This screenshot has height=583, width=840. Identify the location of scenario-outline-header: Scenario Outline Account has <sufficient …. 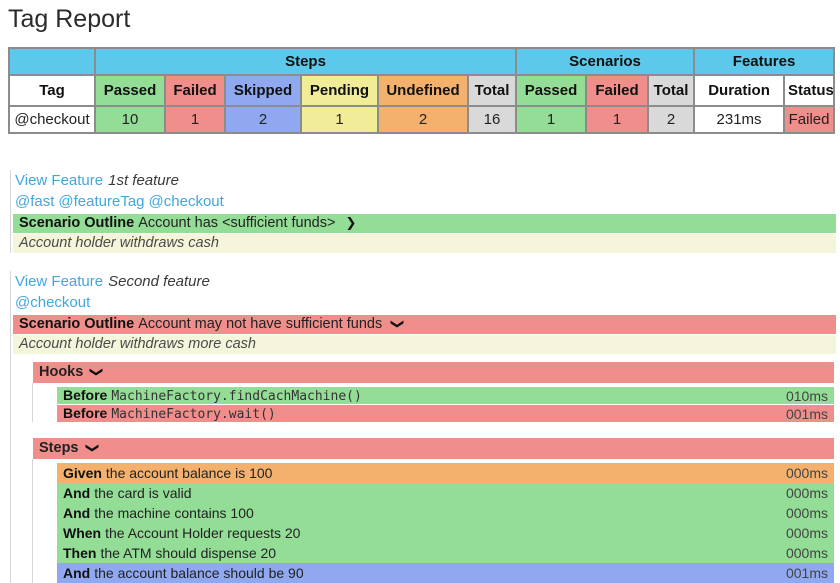
(424, 223).